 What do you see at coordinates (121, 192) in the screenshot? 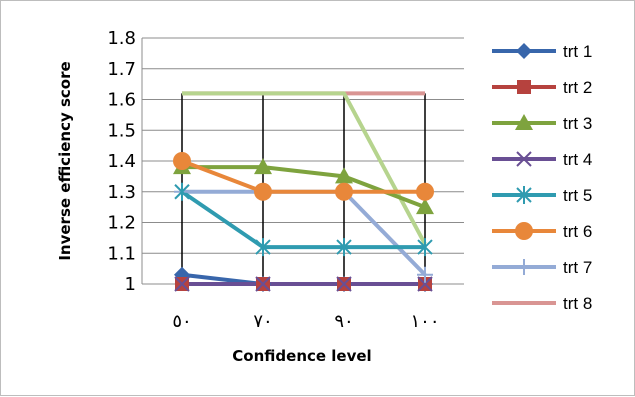
I see `y-tick-label: 1.3` at bounding box center [121, 192].